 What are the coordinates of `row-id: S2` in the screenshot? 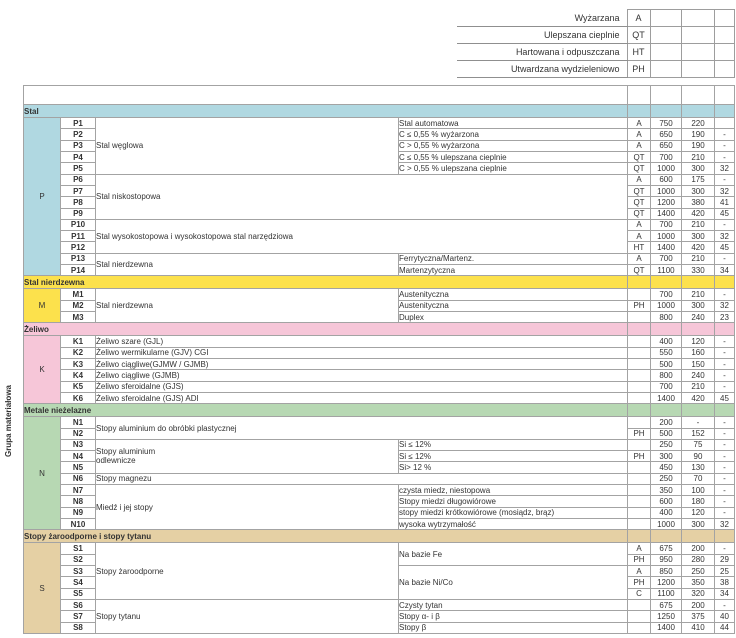 It's located at (78, 559).